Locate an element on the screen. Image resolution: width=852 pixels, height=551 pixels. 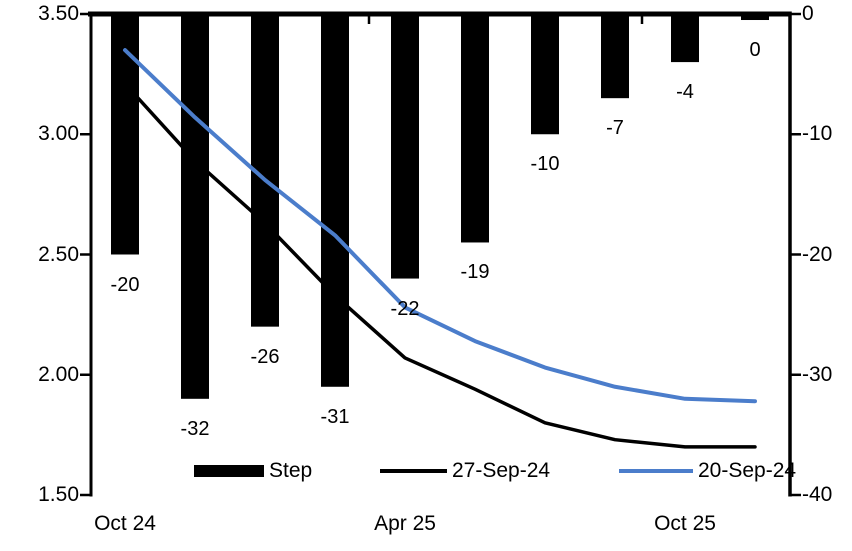
bar-value-label: -7 is located at coordinates (615, 128).